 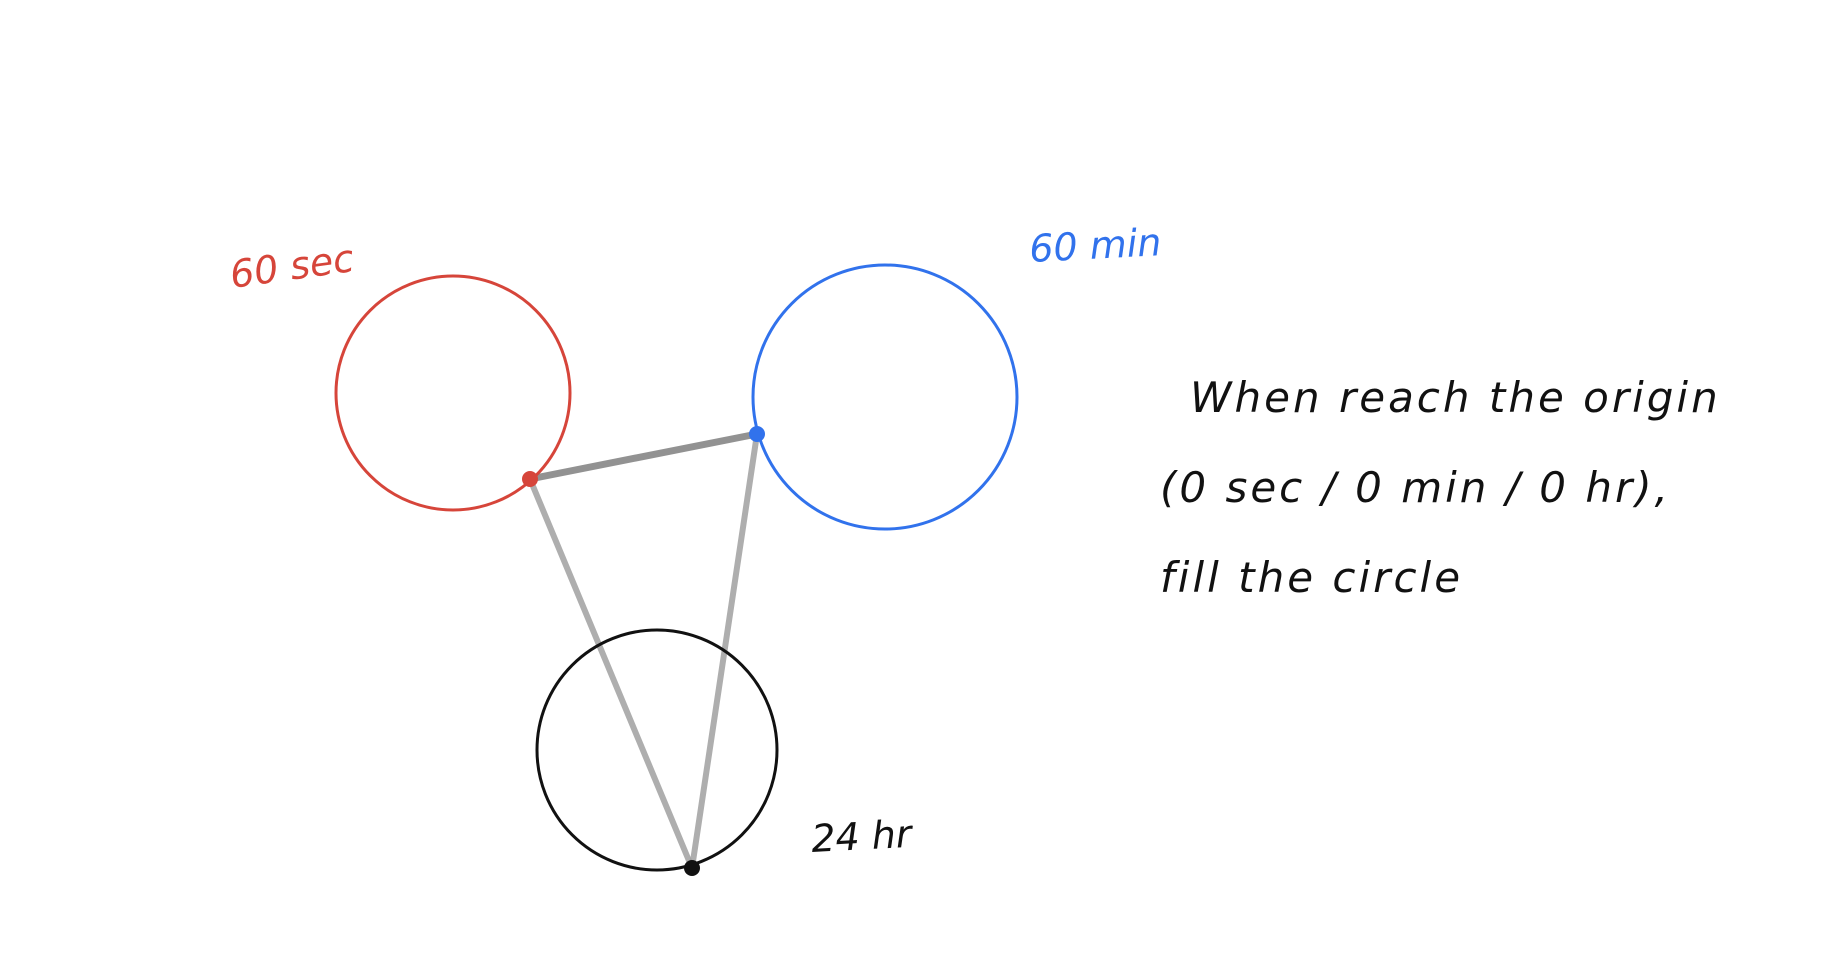 I want to click on connector-sec-min, so click(x=643, y=456).